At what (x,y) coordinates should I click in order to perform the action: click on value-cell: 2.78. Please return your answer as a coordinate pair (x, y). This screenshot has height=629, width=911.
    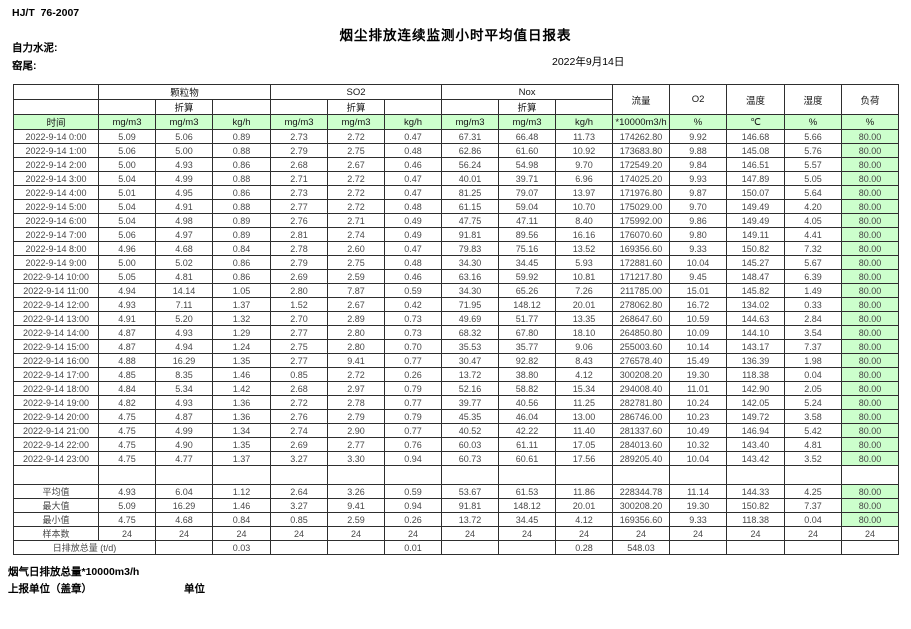
    Looking at the image, I should click on (299, 248).